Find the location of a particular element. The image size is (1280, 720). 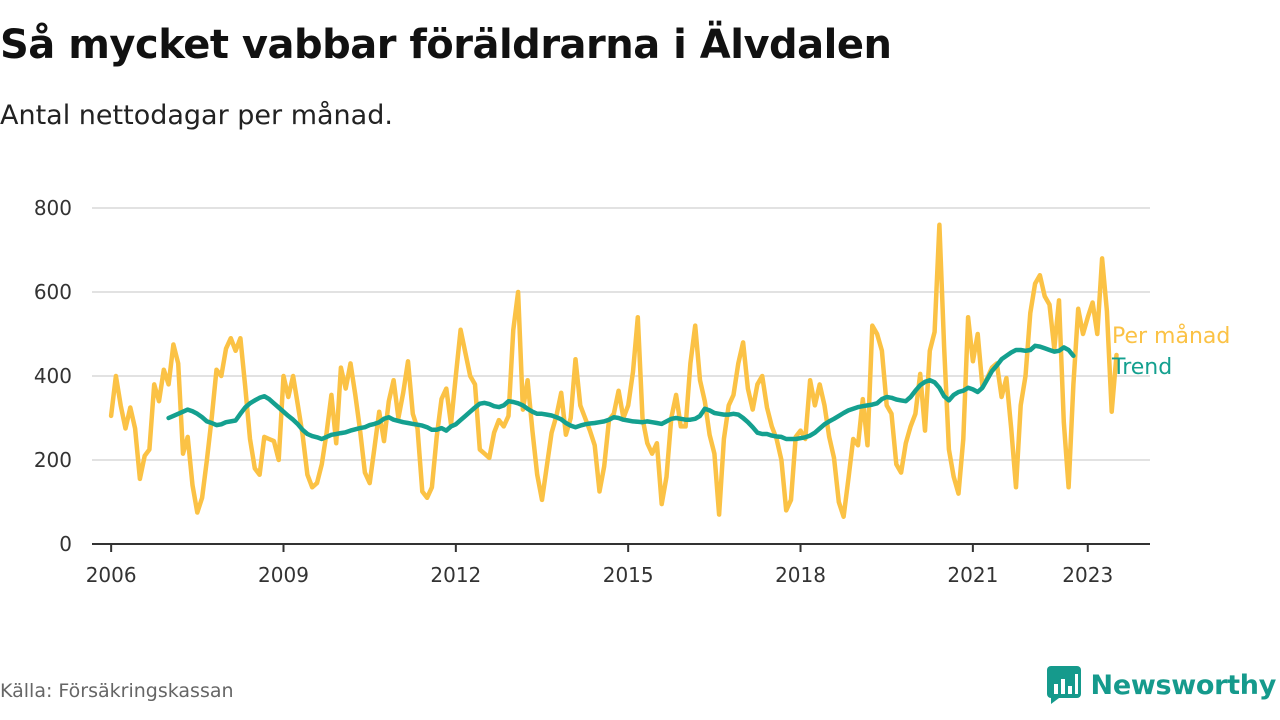

y-tick-label: 800 is located at coordinates (53, 208).